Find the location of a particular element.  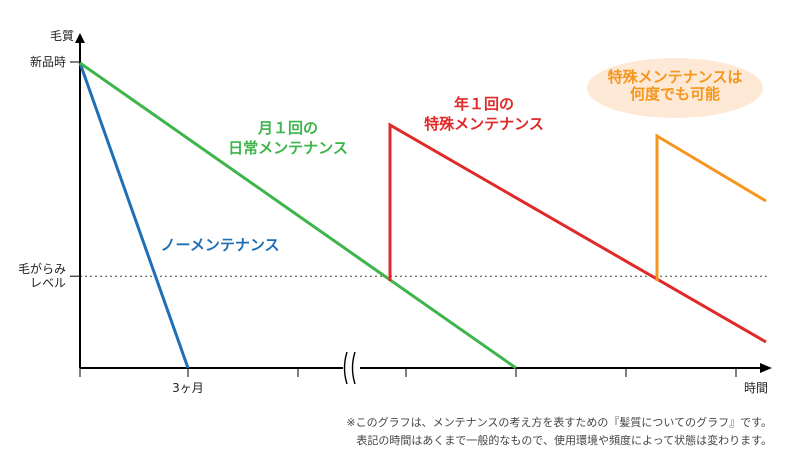

series-label-3: 年１回の特殊メンテナンス is located at coordinates (484, 114).